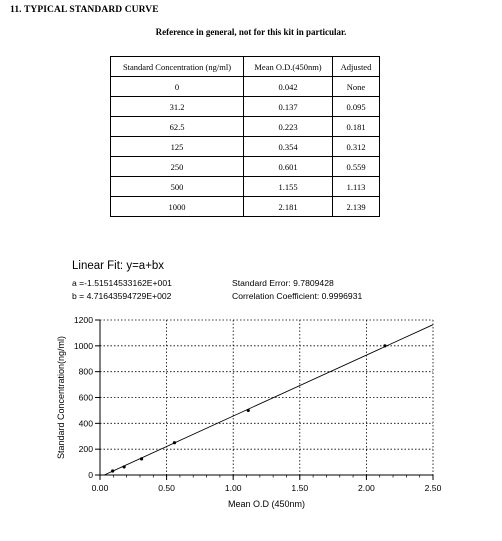  Describe the element at coordinates (356, 206) in the screenshot. I see `cell-adjusted: 2.139` at that location.